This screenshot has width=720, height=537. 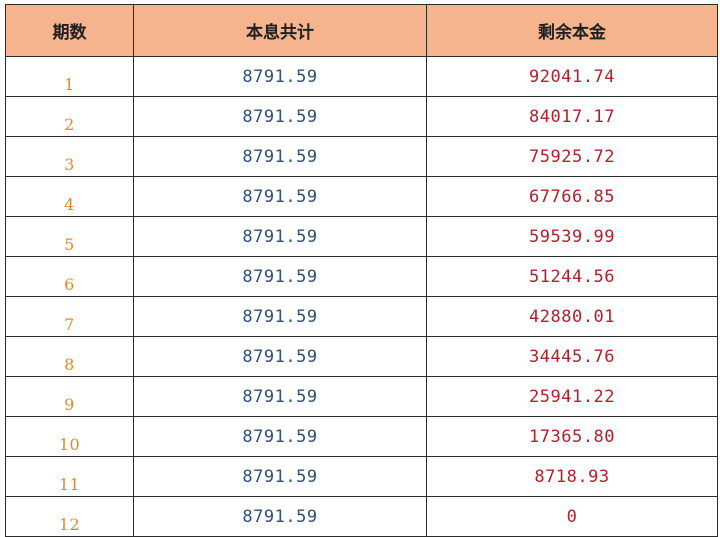 What do you see at coordinates (69, 116) in the screenshot?
I see `period-cell: 2` at bounding box center [69, 116].